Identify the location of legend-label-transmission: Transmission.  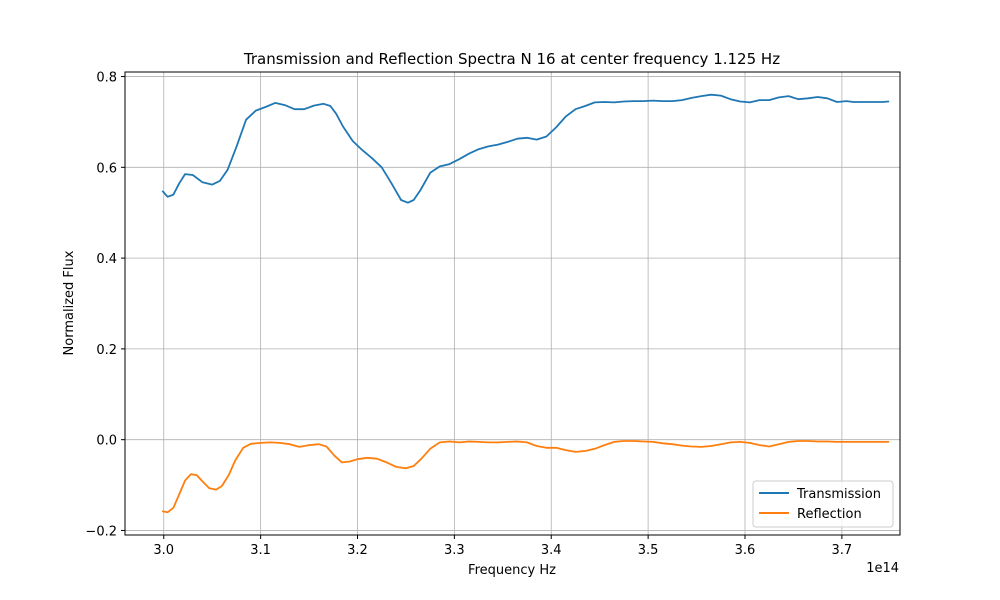
(838, 494).